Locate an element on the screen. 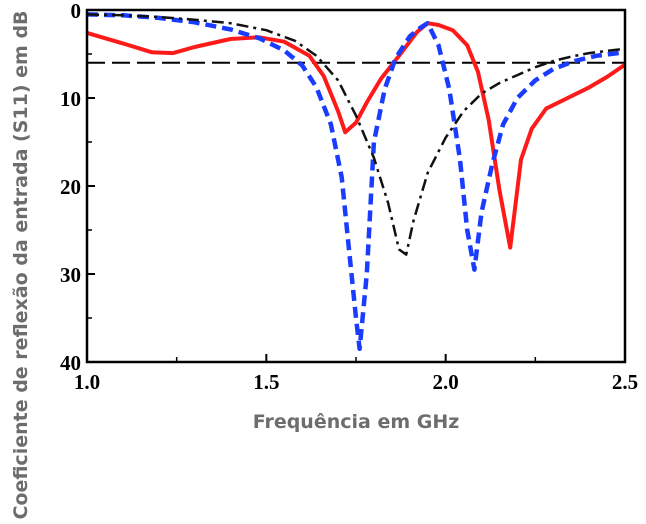 This screenshot has width=646, height=524. y-tick-label-5: 40 is located at coordinates (70, 363).